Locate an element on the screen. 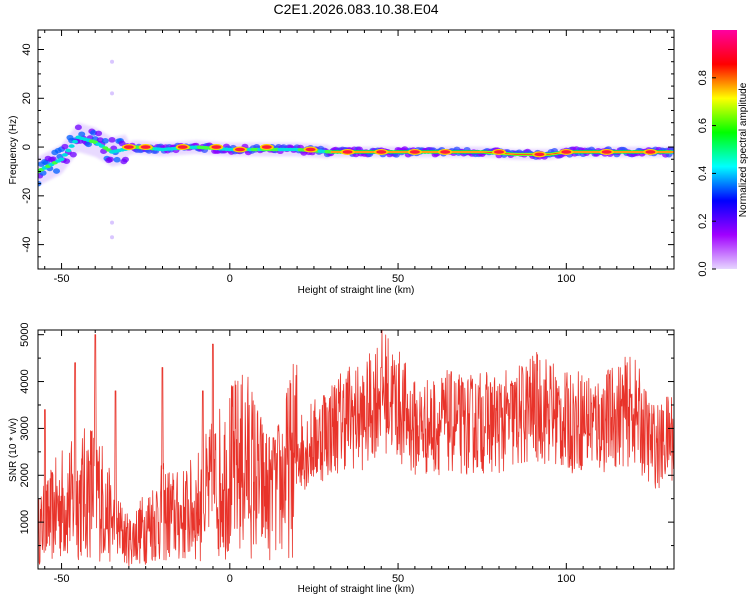 Image resolution: width=750 pixels, height=605 pixels. colorbar-ticks: 0.0 0.2 0.4 0.6 0.8 is located at coordinates (706, 173).